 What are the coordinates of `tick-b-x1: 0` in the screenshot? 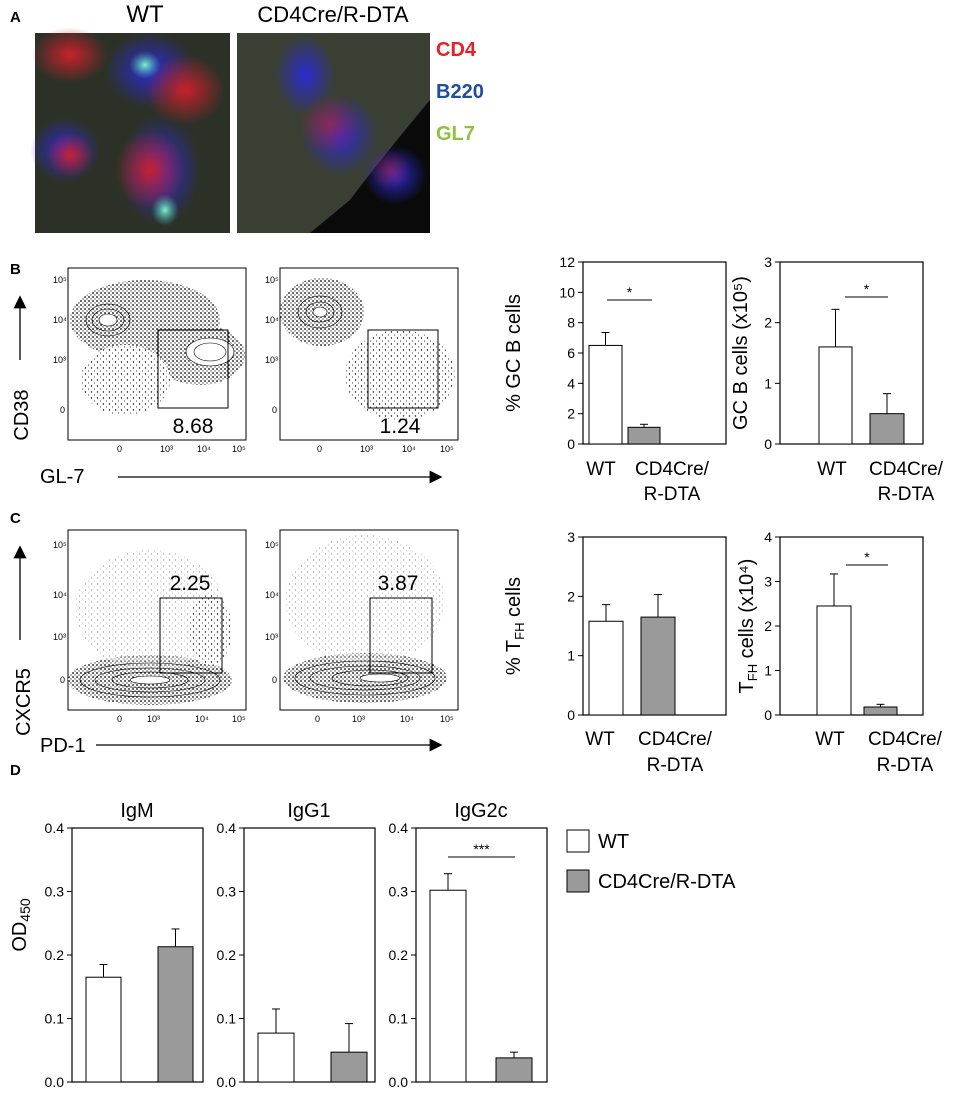 It's located at (119, 449).